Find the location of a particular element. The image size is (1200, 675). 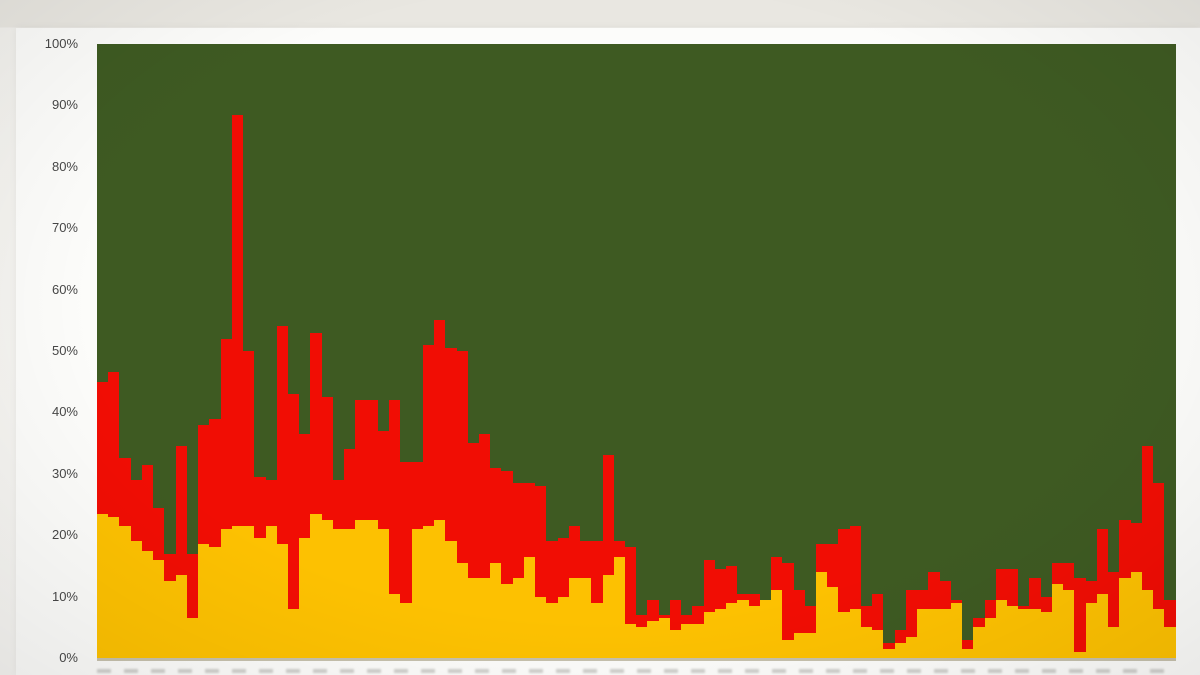

y-axis-tick-label: 60% is located at coordinates (64, 289).